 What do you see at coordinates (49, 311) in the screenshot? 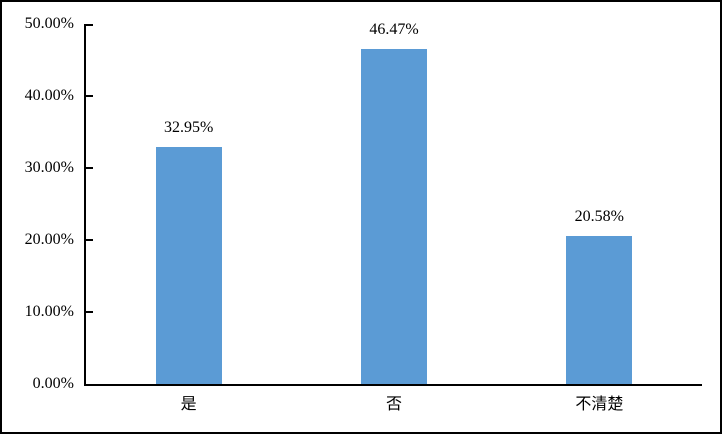
I see `y-axis-tick-label: 10.00%` at bounding box center [49, 311].